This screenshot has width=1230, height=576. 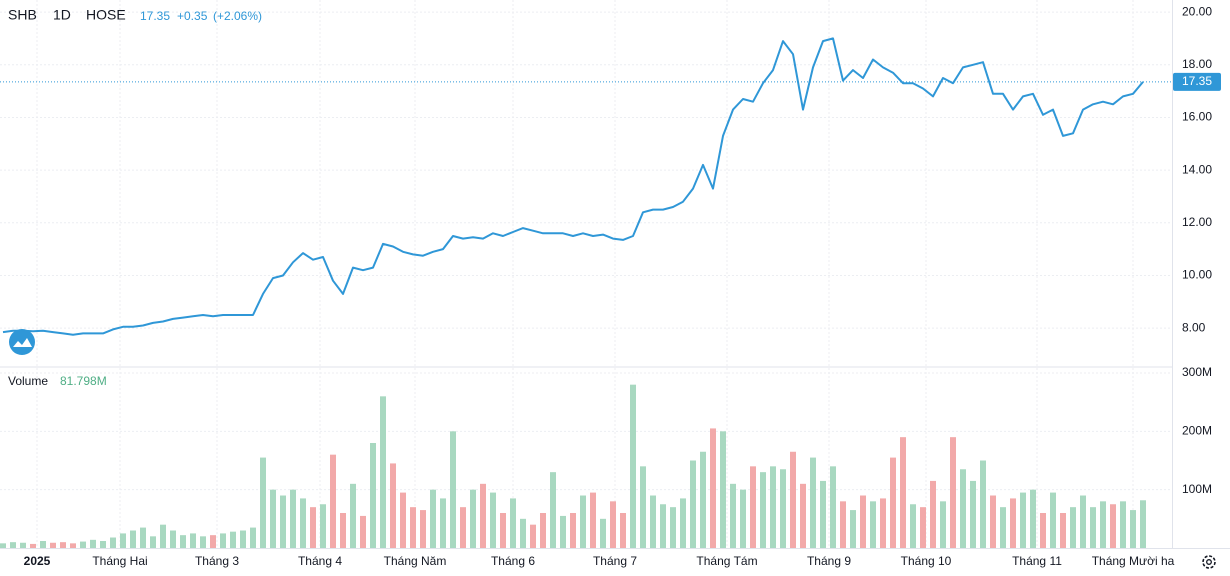 I want to click on y-tick-label: 8.00, so click(x=1194, y=327).